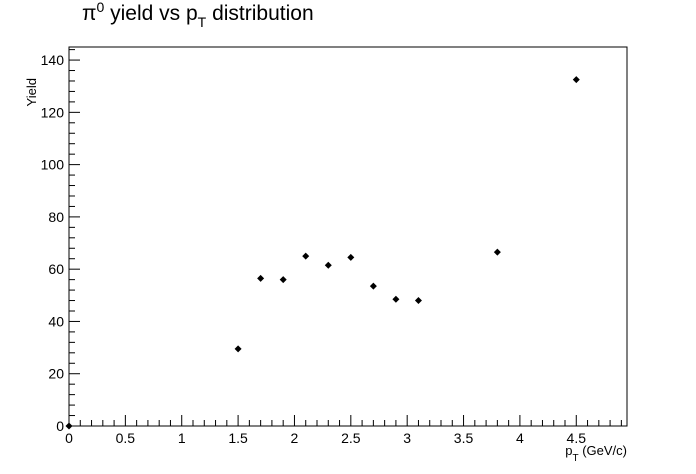 This screenshot has width=696, height=474. Describe the element at coordinates (31, 92) in the screenshot. I see `y-axis-label: Yield` at that location.